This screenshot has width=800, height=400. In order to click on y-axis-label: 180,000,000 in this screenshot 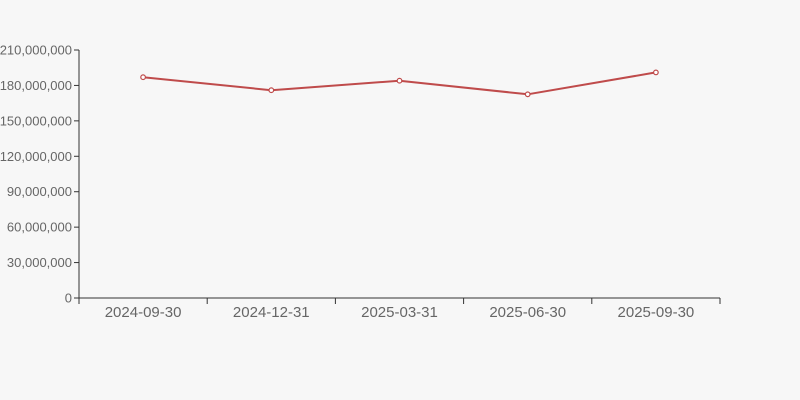, I will do `click(36, 85)`.